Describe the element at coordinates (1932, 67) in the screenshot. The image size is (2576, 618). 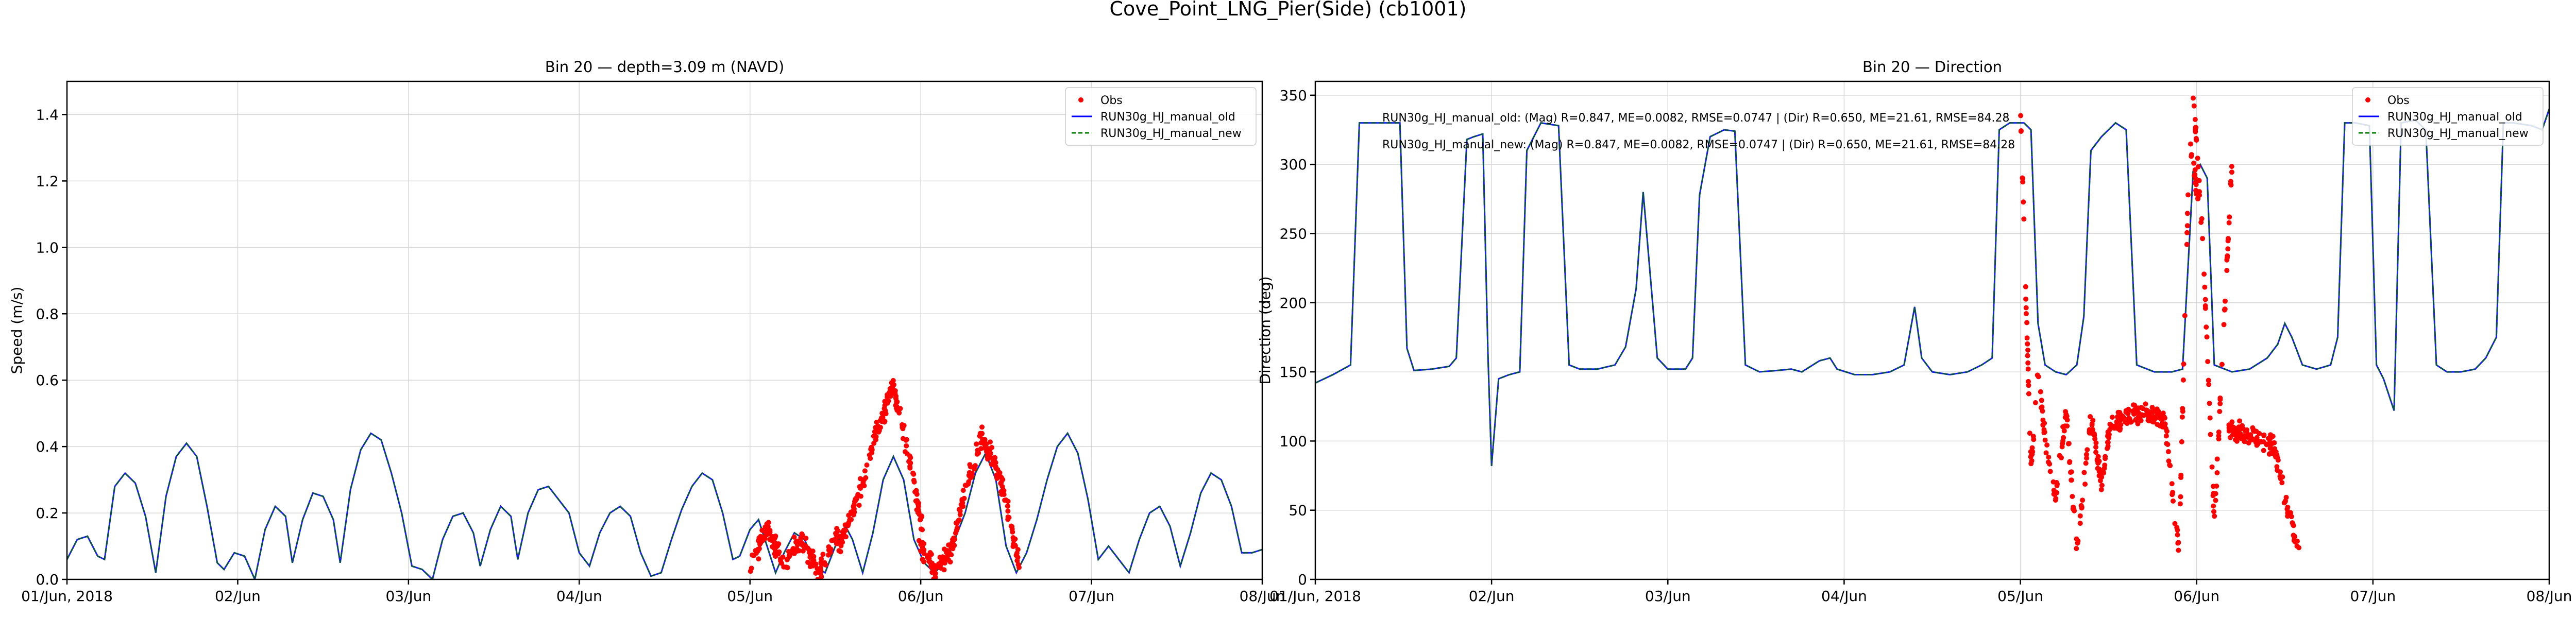
I see `direction-title: Bin 20 — Direction` at that location.